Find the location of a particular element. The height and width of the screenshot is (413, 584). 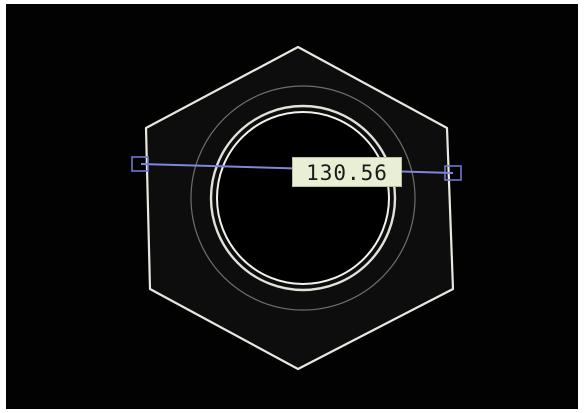

right-handle-icon is located at coordinates (453, 173).